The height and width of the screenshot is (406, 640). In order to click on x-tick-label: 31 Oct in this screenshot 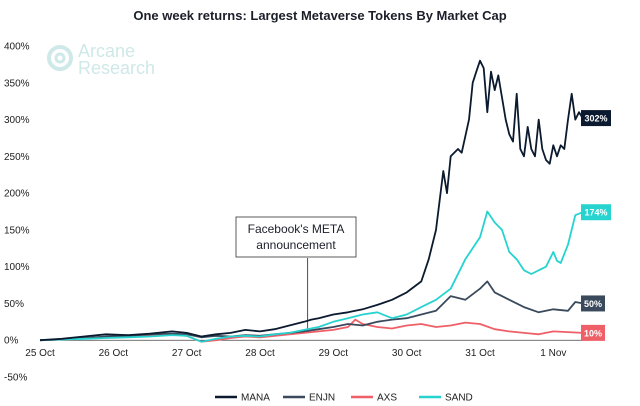, I will do `click(480, 353)`.